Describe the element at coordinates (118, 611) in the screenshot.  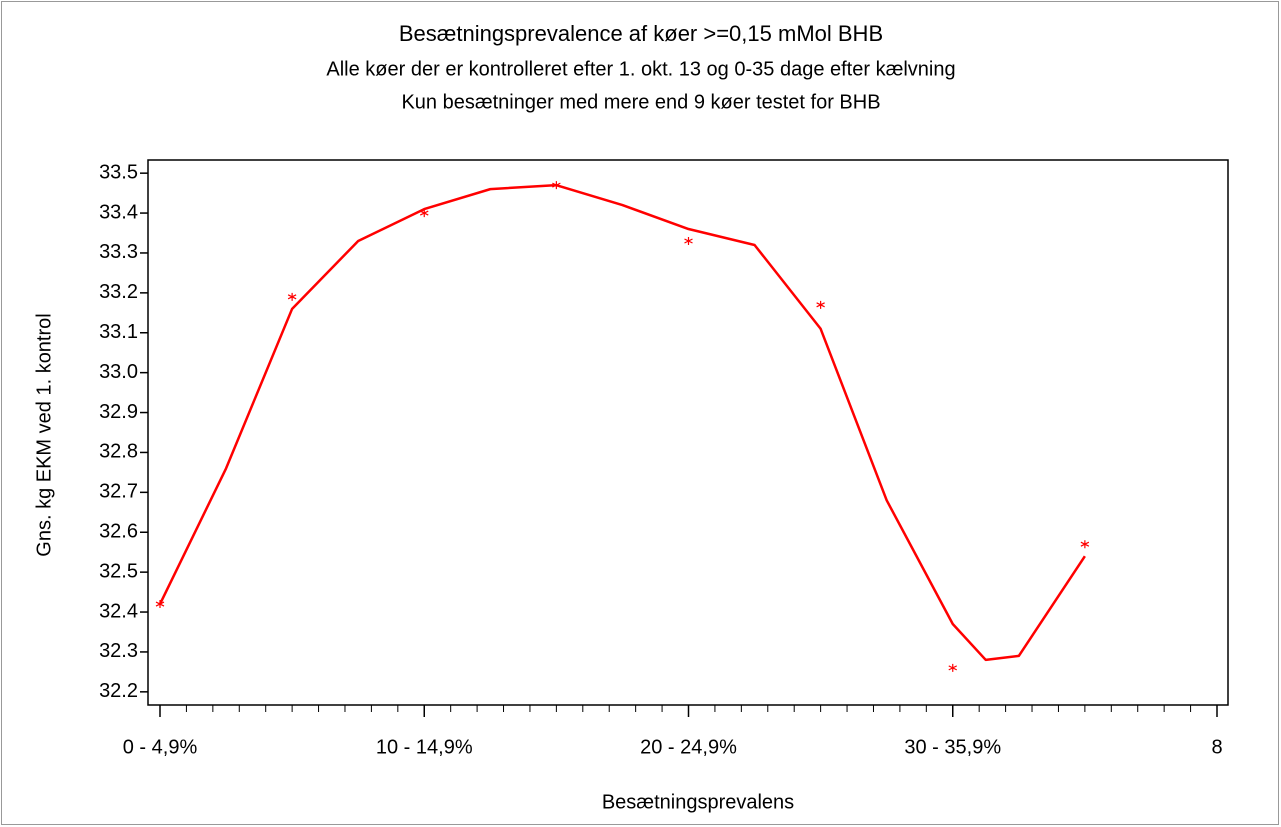
I see `y-tick-label: 32.4` at that location.